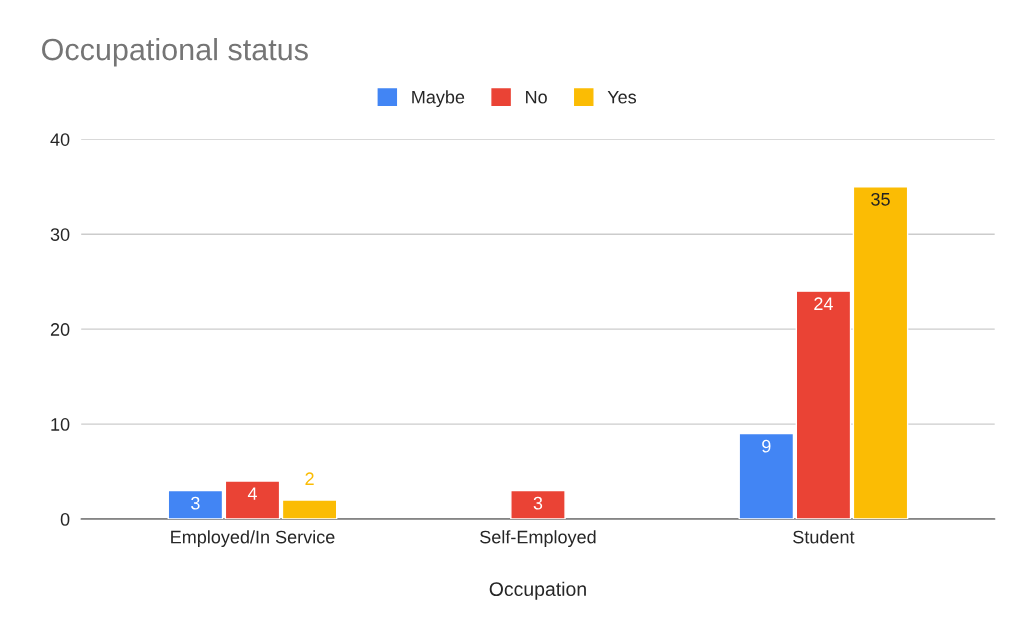 The height and width of the screenshot is (633, 1015). Describe the element at coordinates (622, 97) in the screenshot. I see `legend-label: Yes` at that location.